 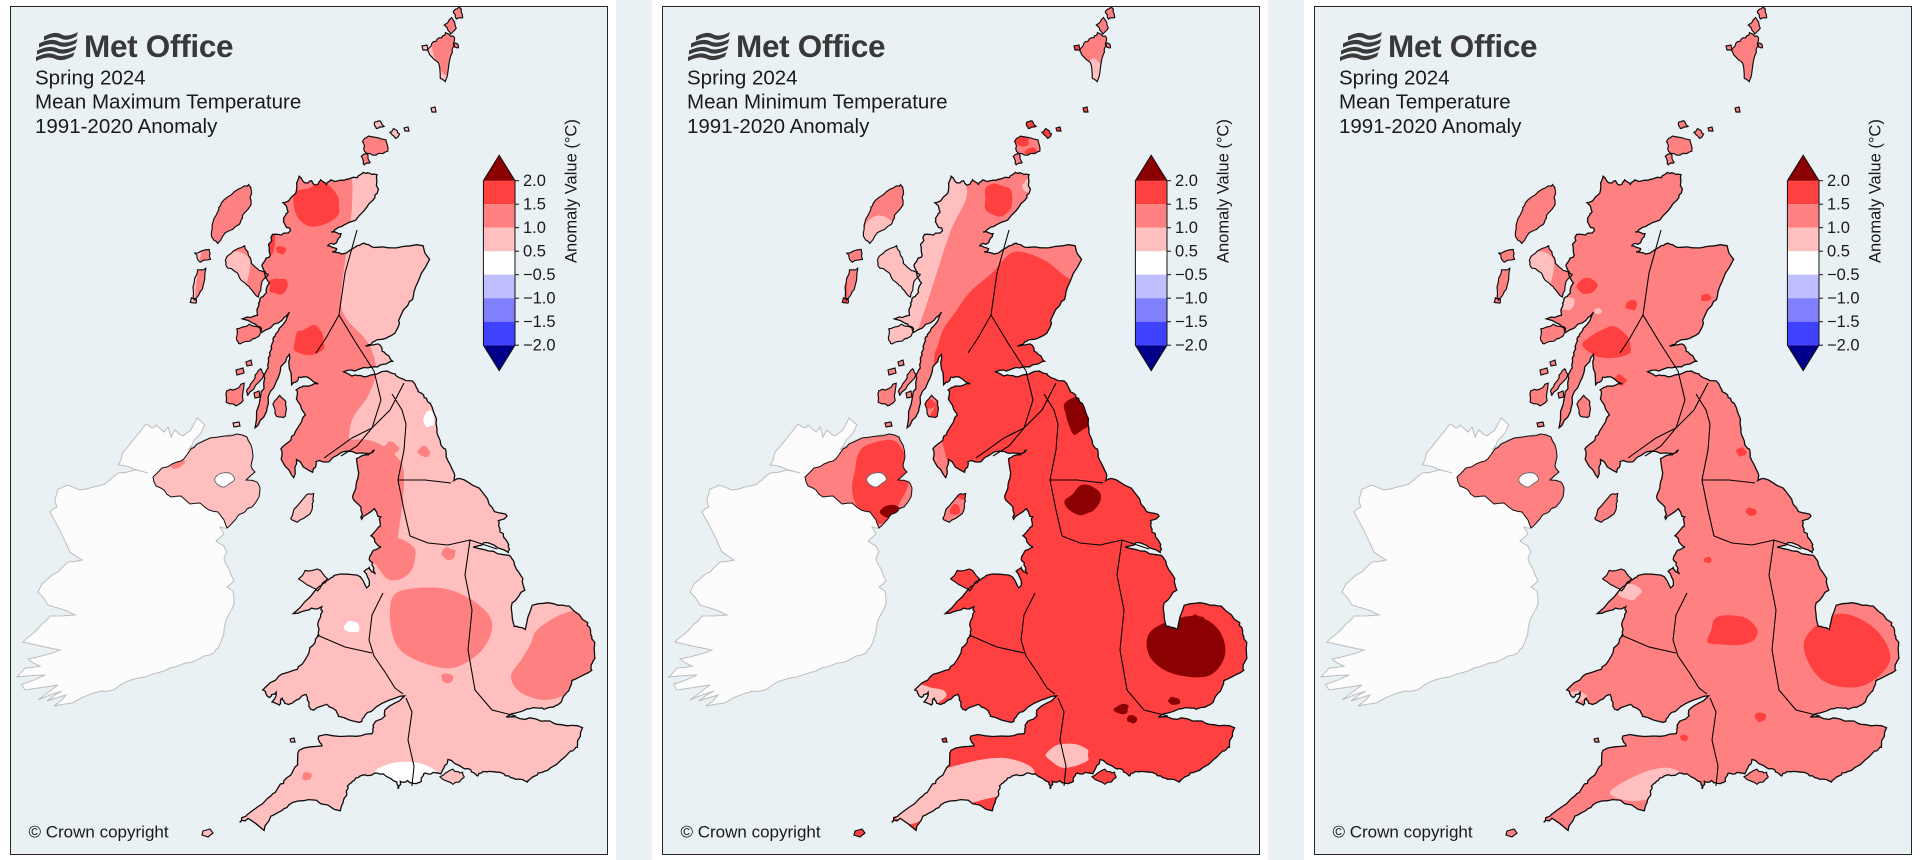 What do you see at coordinates (168, 102) in the screenshot?
I see `svg-text: Mean Maximum Temperature` at bounding box center [168, 102].